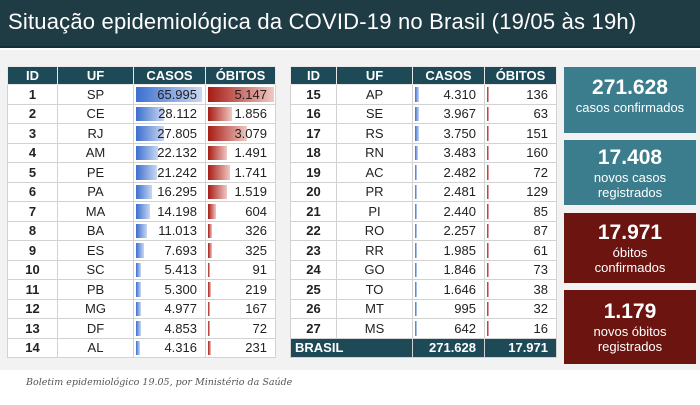 Image resolution: width=700 pixels, height=405 pixels. I want to click on total-obitos: 17.971, so click(520, 347).